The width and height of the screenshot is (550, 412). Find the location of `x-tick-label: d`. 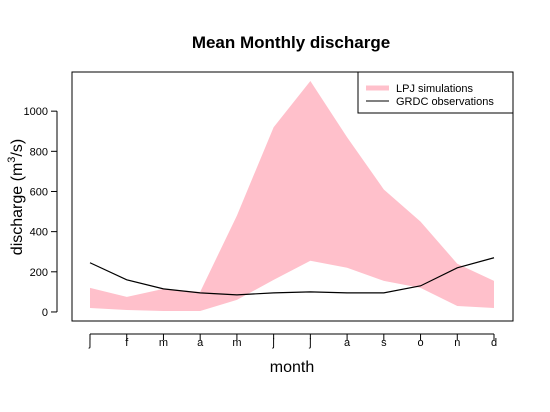

x-tick-label: d is located at coordinates (494, 343).